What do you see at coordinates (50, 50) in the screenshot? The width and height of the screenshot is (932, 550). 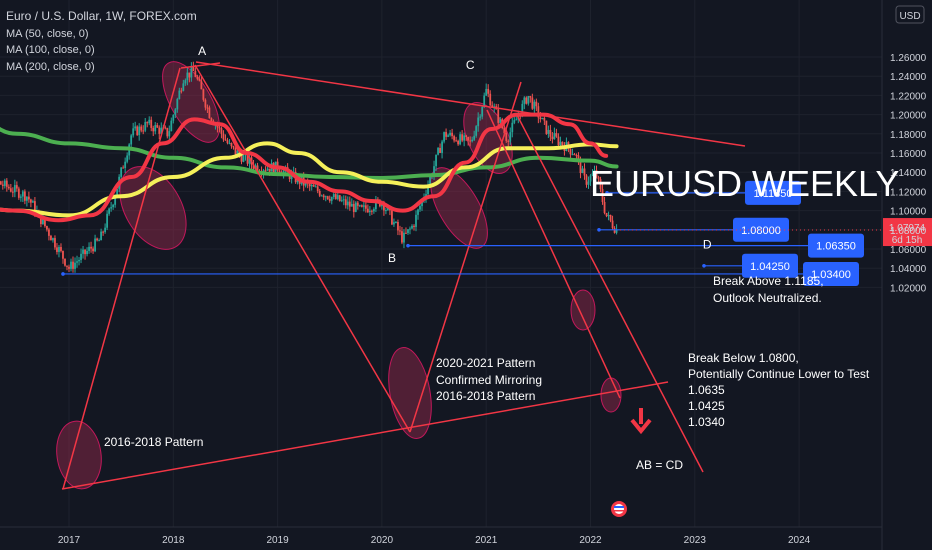 I see `ma-100-label: MA (100, close, 0)` at bounding box center [50, 50].